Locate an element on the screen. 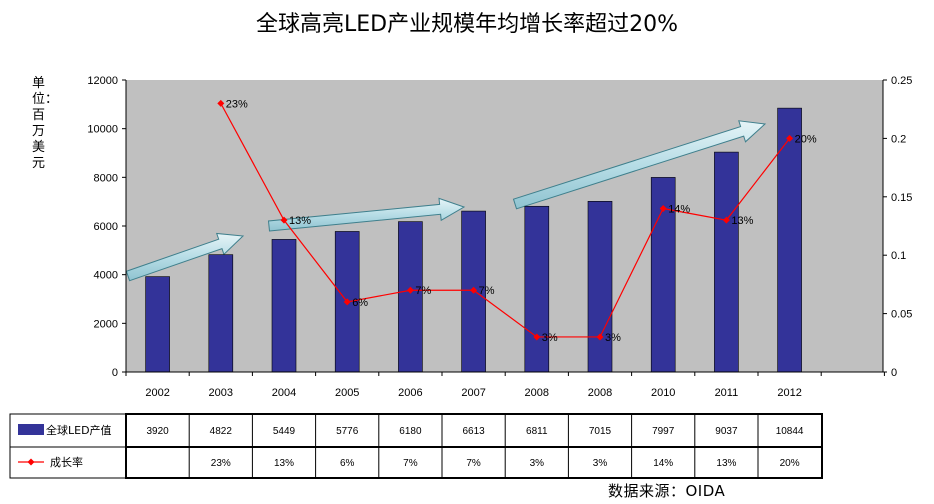 This screenshot has width=934, height=504. y2-tick-label: 0.25 is located at coordinates (901, 81).